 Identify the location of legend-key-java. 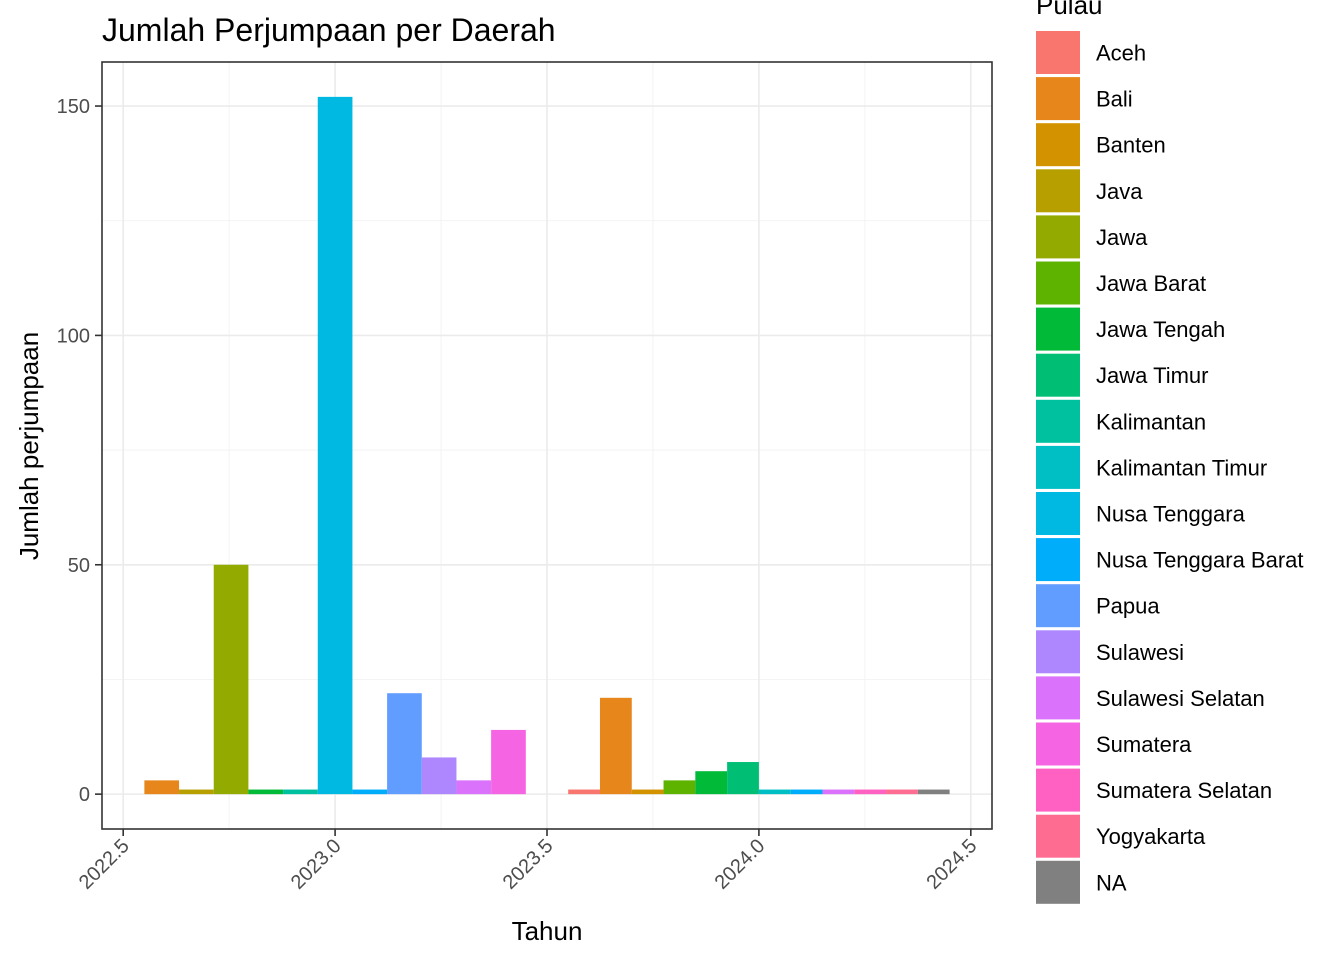
(1058, 191).